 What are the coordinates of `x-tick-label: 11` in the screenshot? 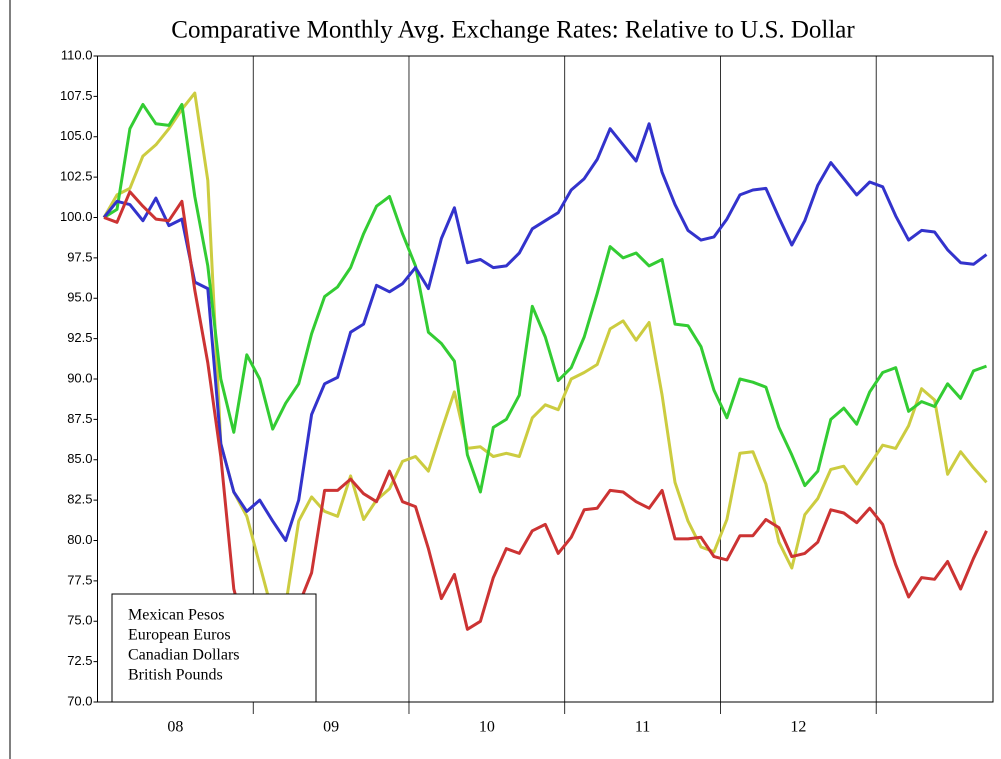 It's located at (642, 727).